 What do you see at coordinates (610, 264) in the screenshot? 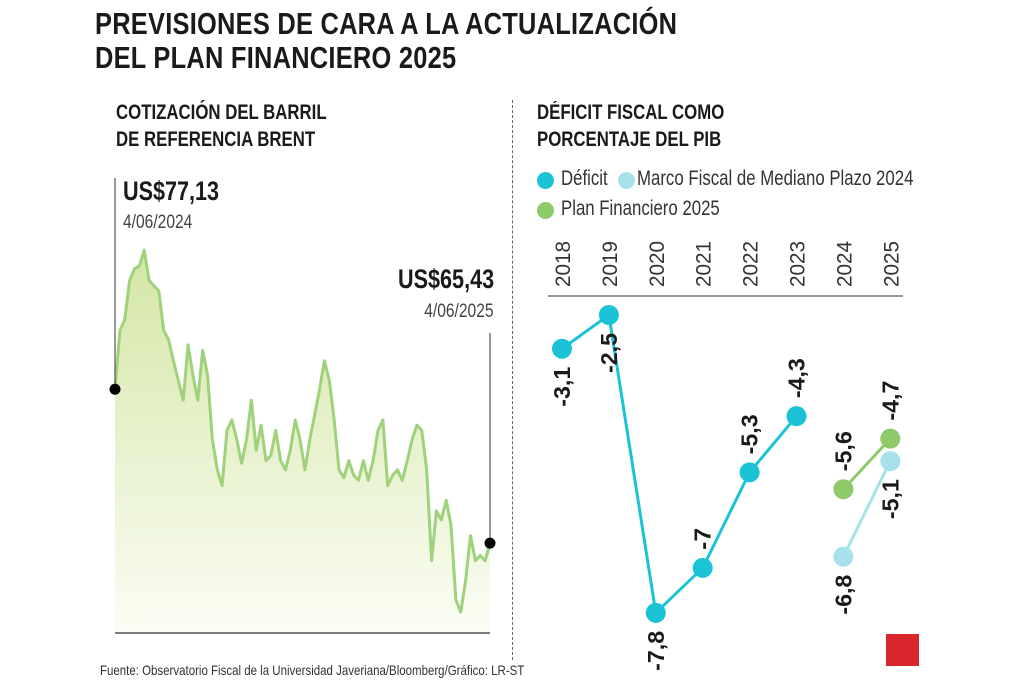
I see `year-tick-2019: 2019` at bounding box center [610, 264].